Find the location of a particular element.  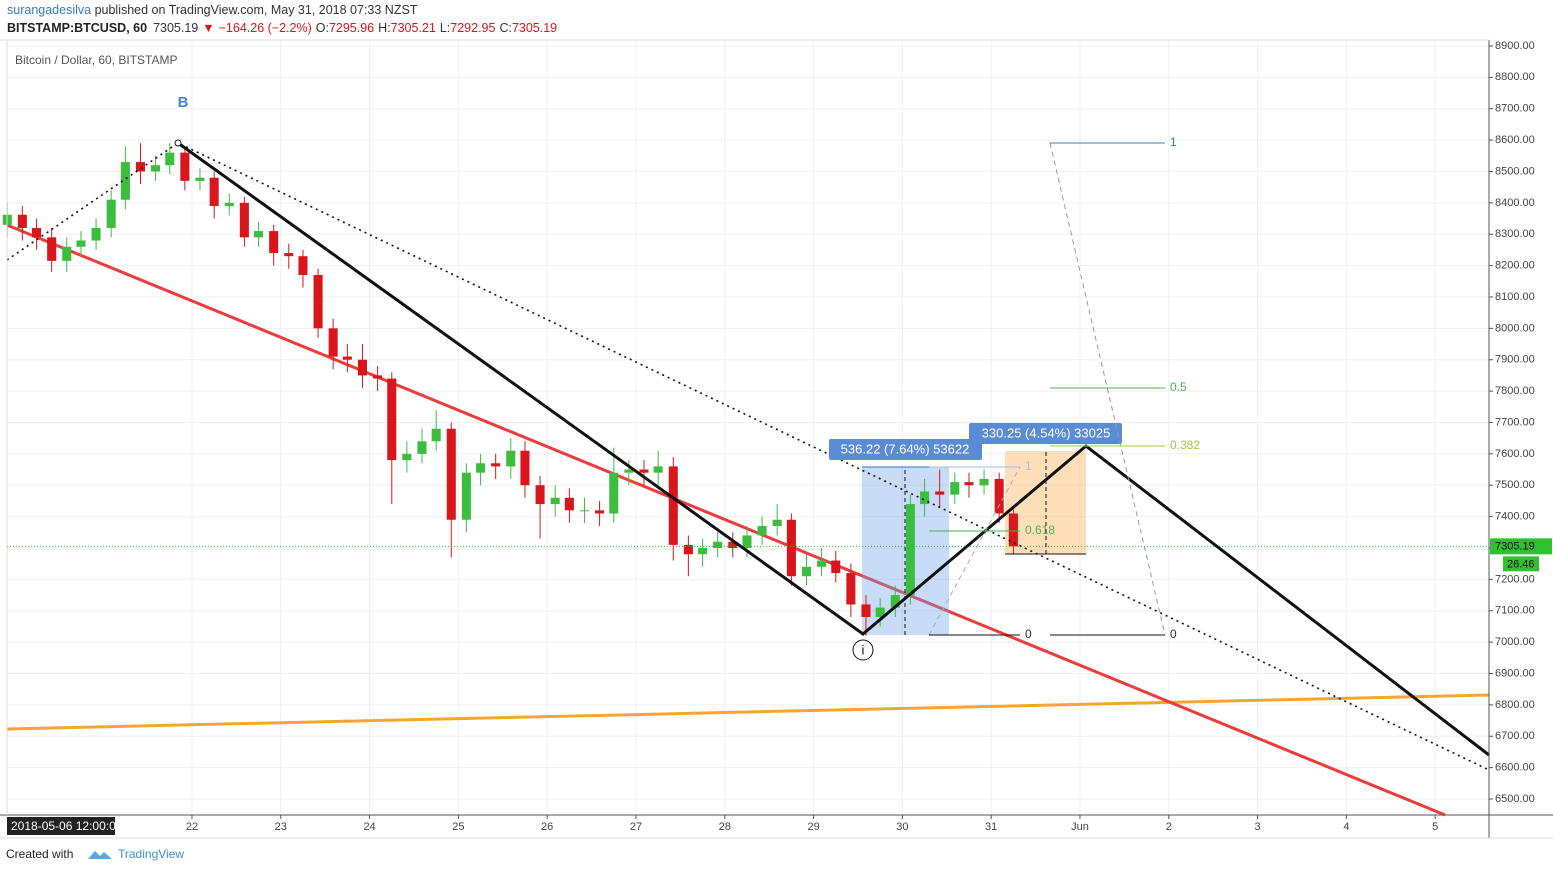

measure-label-box is located at coordinates (905, 449).